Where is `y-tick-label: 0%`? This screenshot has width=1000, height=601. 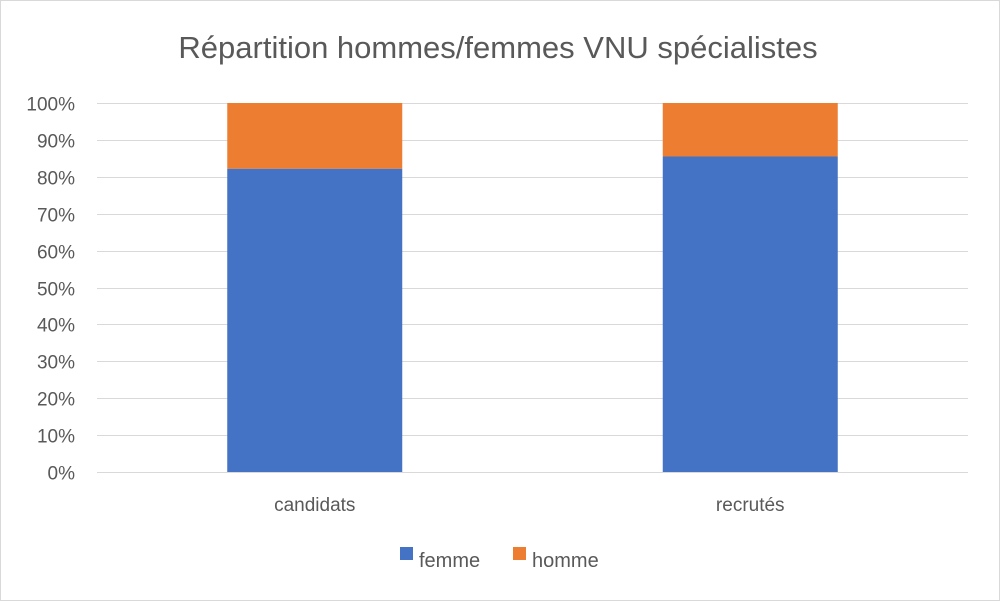
y-tick-label: 0% is located at coordinates (62, 474).